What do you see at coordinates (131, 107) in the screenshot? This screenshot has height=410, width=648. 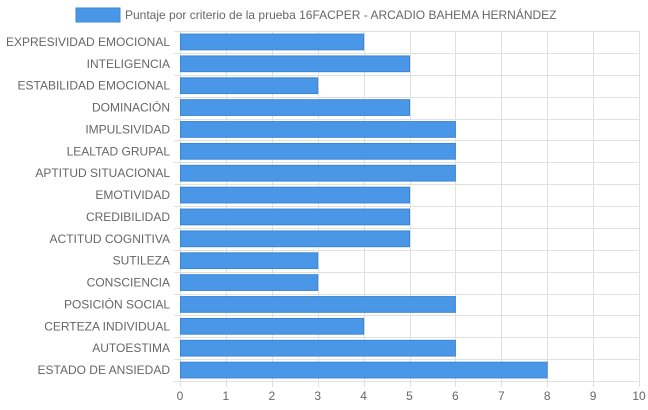 I see `y-tick-label: DOMINACIÓN` at bounding box center [131, 107].